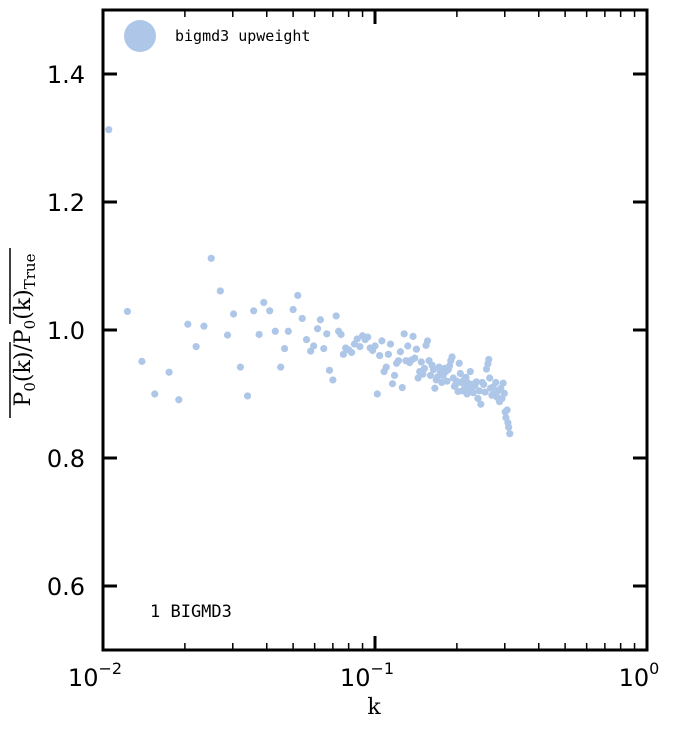 The image size is (675, 731). I want to click on legend-marker, so click(140, 36).